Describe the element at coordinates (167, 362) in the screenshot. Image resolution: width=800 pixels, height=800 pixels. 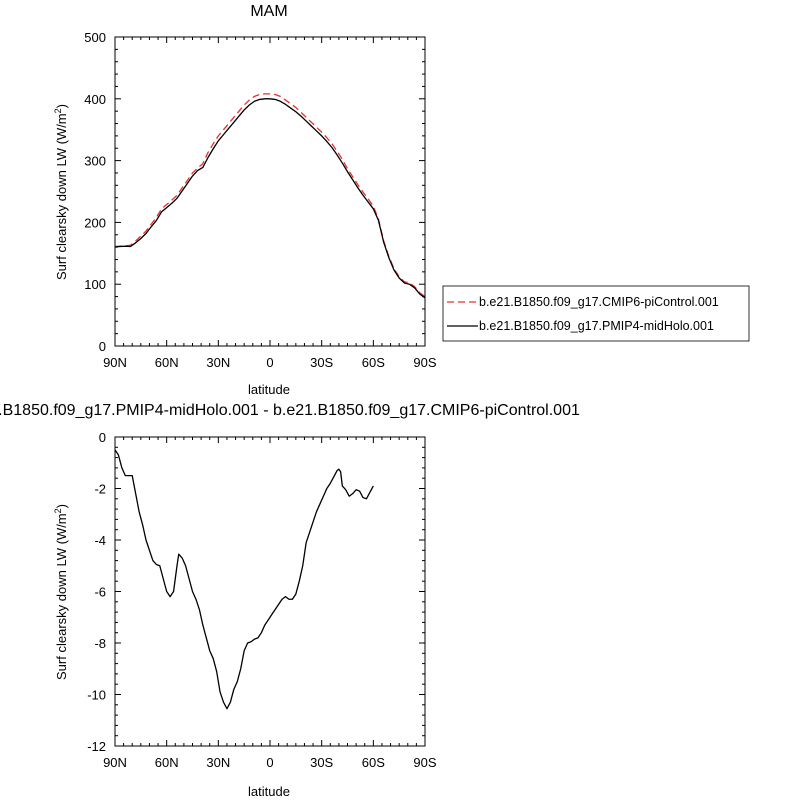
I see `chart-top-x-tick-label: 60N` at that location.